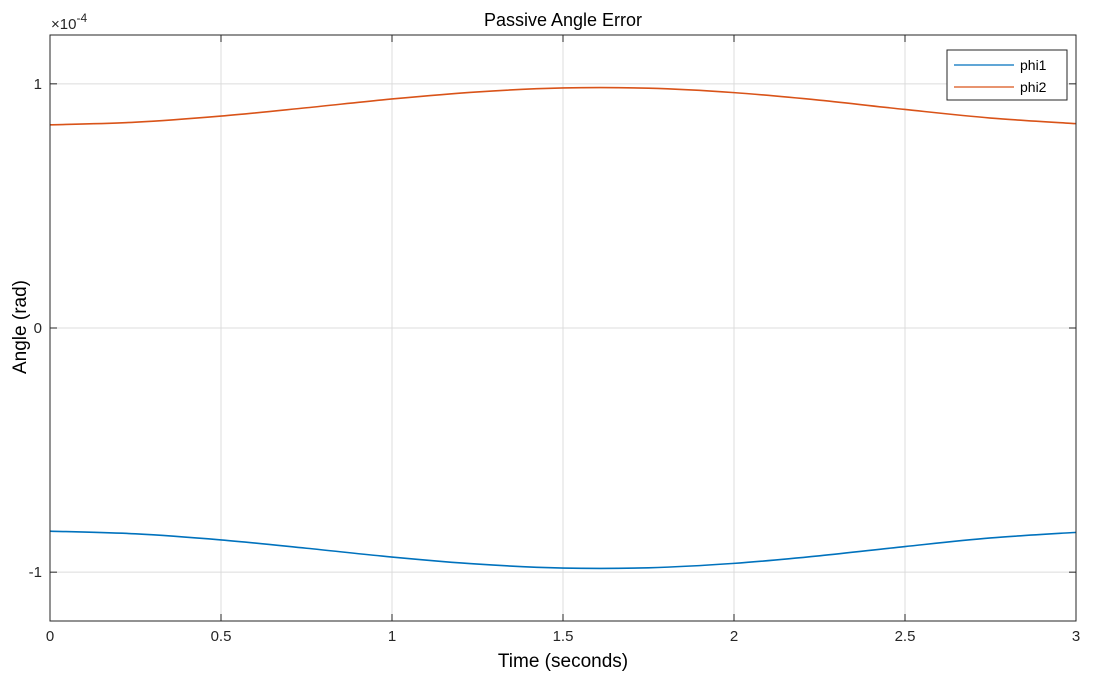 Image resolution: width=1099 pixels, height=681 pixels. I want to click on legend-box, so click(1007, 75).